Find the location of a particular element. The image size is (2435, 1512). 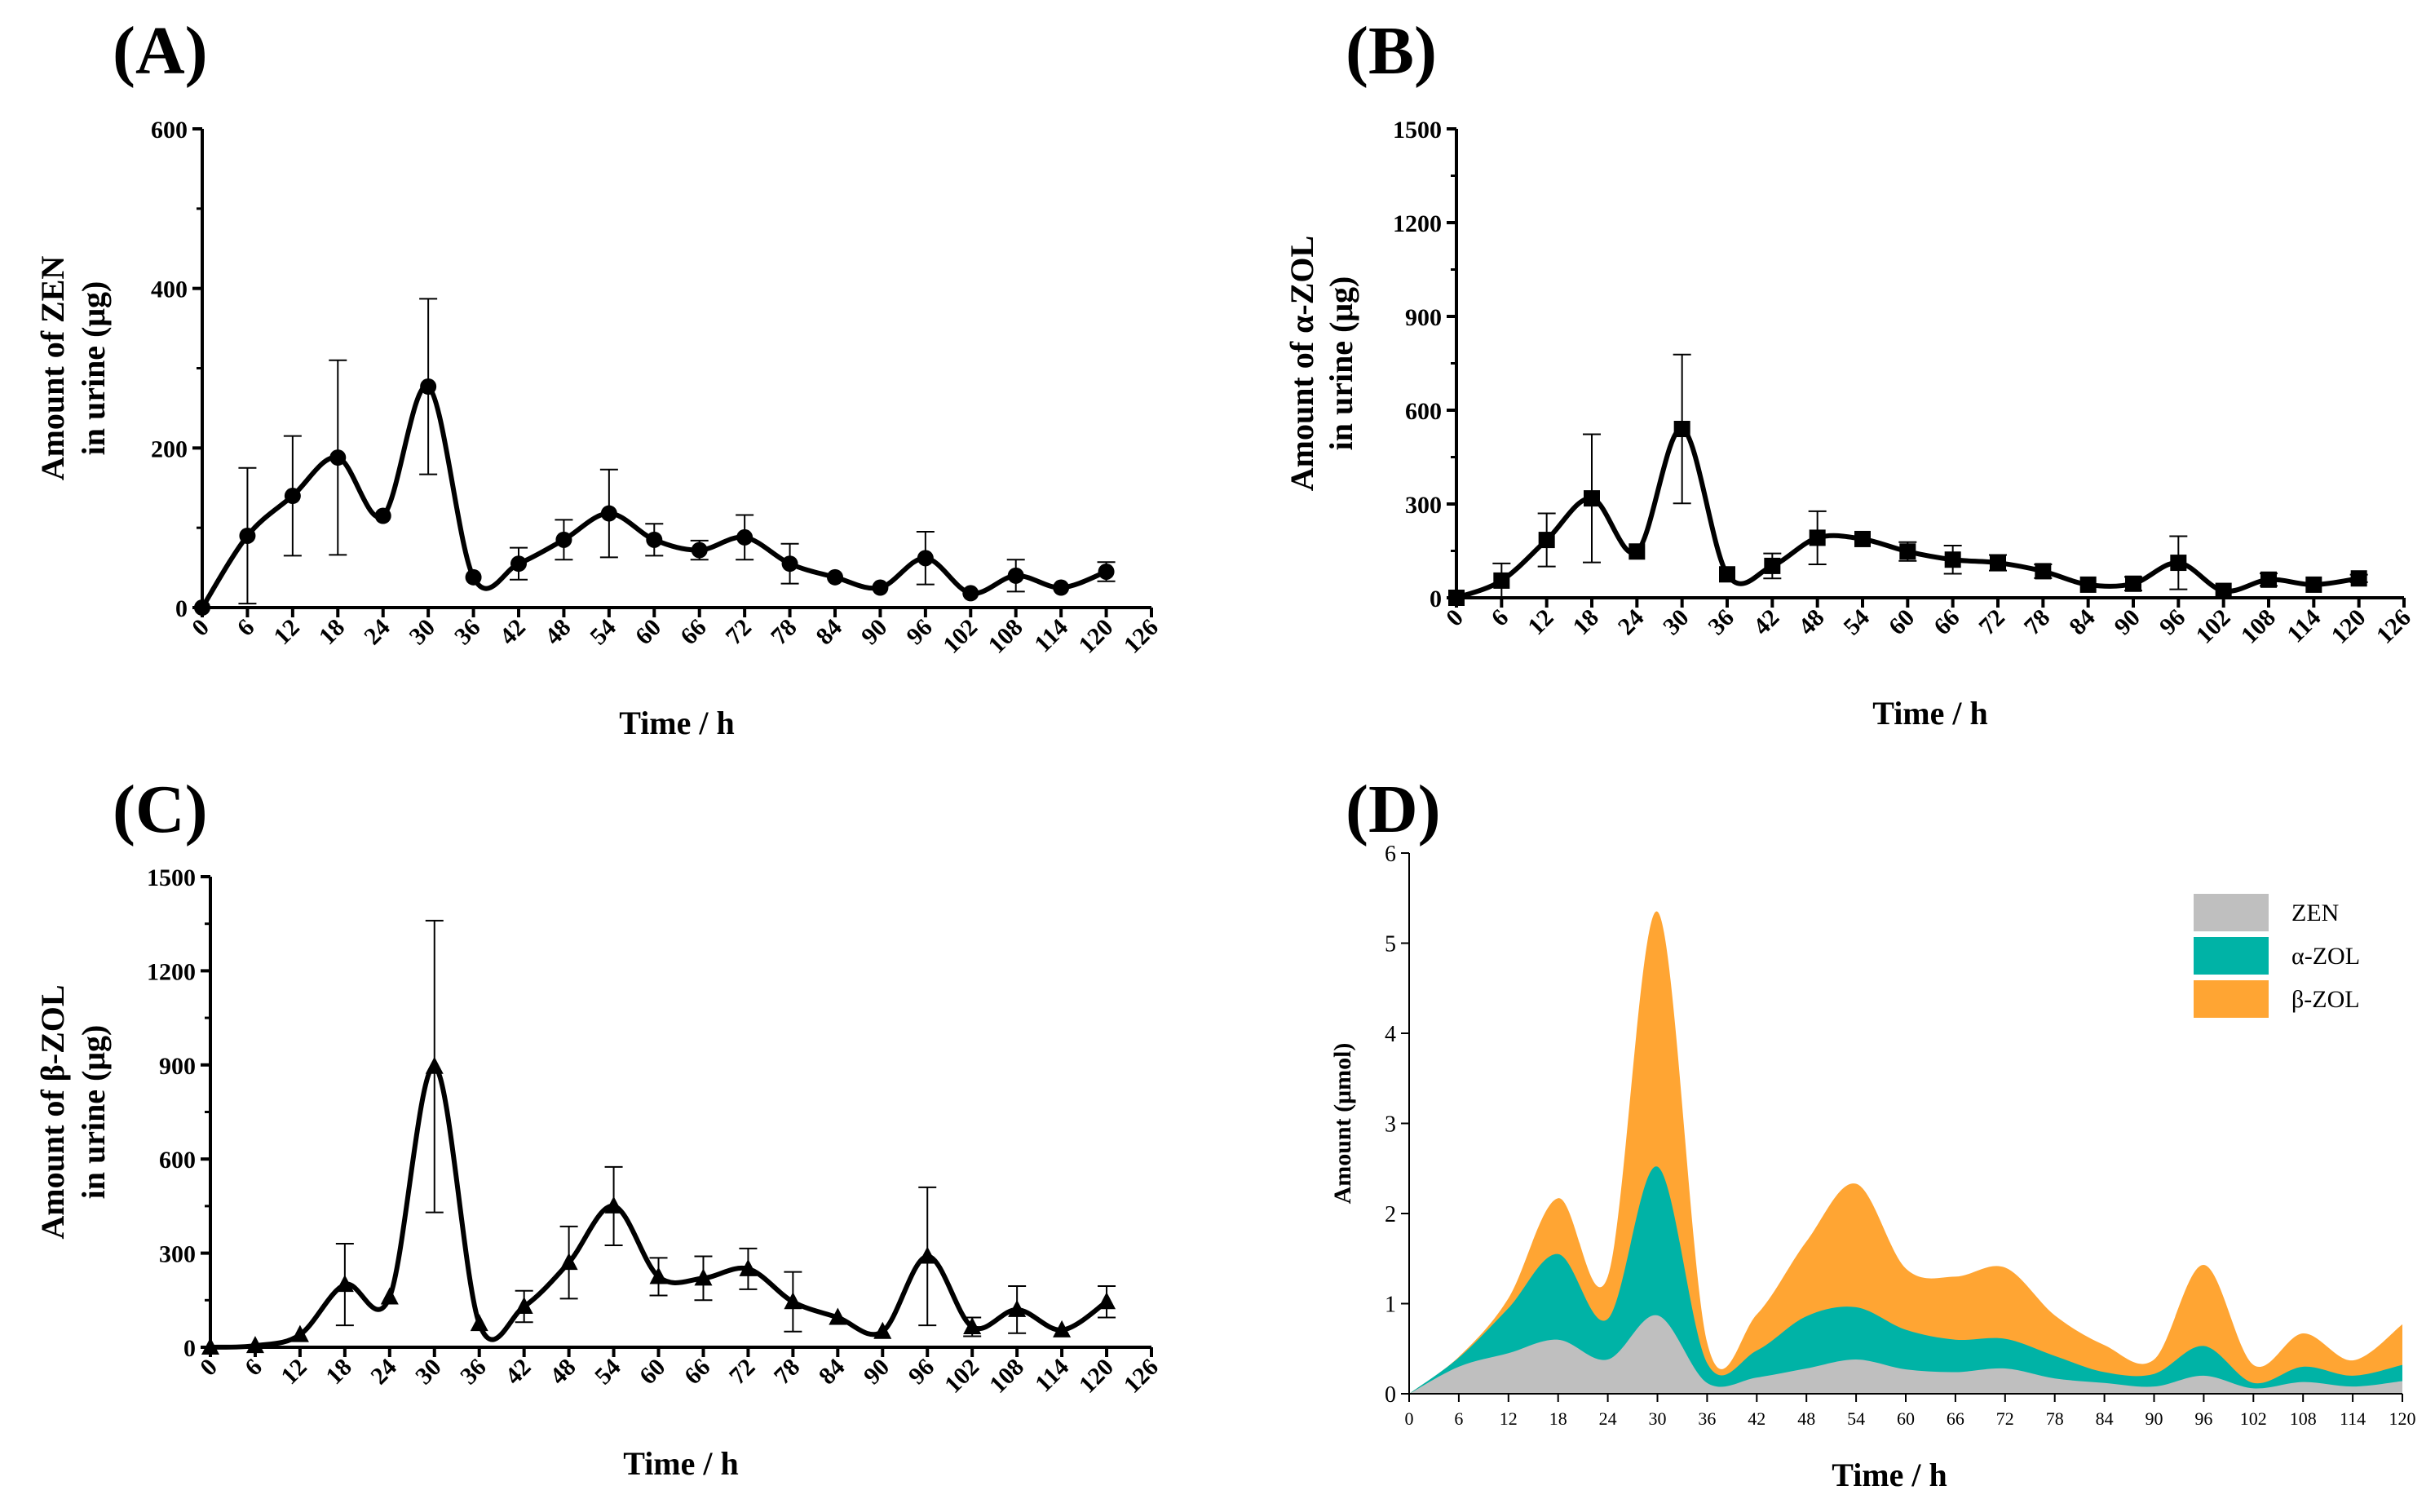

panel-a-xtick-label: 78 is located at coordinates (784, 632).